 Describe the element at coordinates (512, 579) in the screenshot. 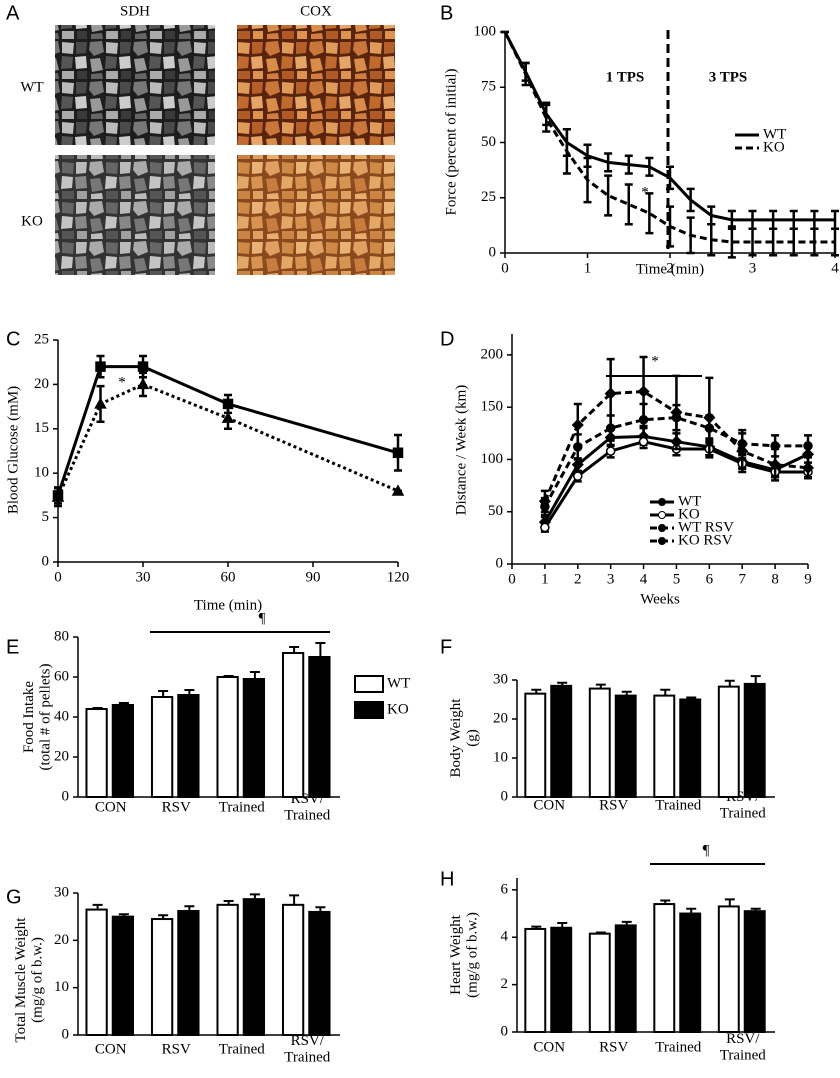

I see `x-tick-label: 0` at that location.